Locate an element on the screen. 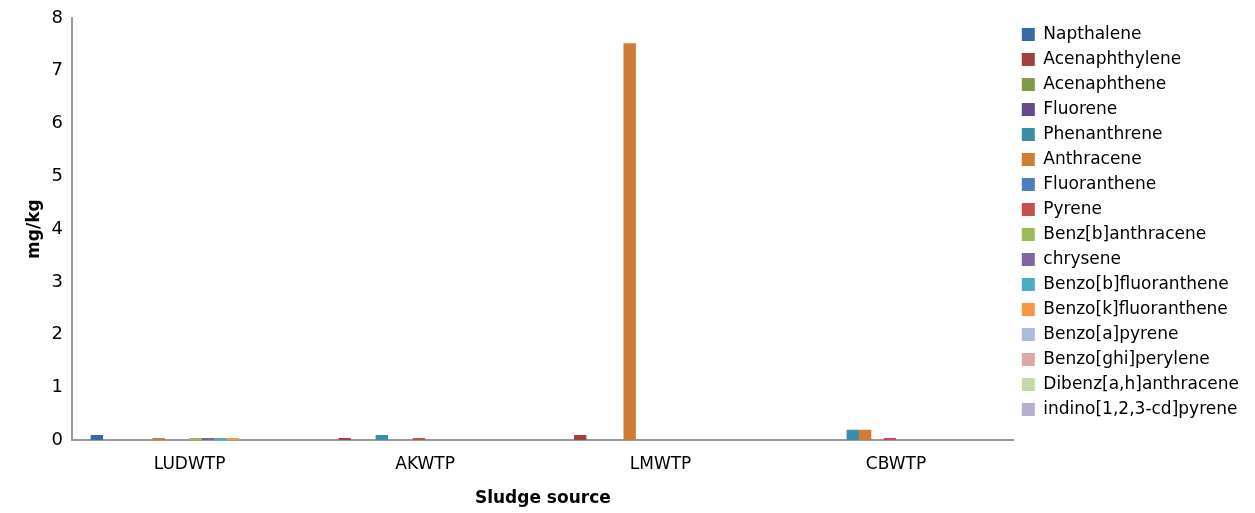 Image resolution: width=1255 pixels, height=513 pixels. legend-label: Benzo[b]fluoranthene is located at coordinates (1136, 282).